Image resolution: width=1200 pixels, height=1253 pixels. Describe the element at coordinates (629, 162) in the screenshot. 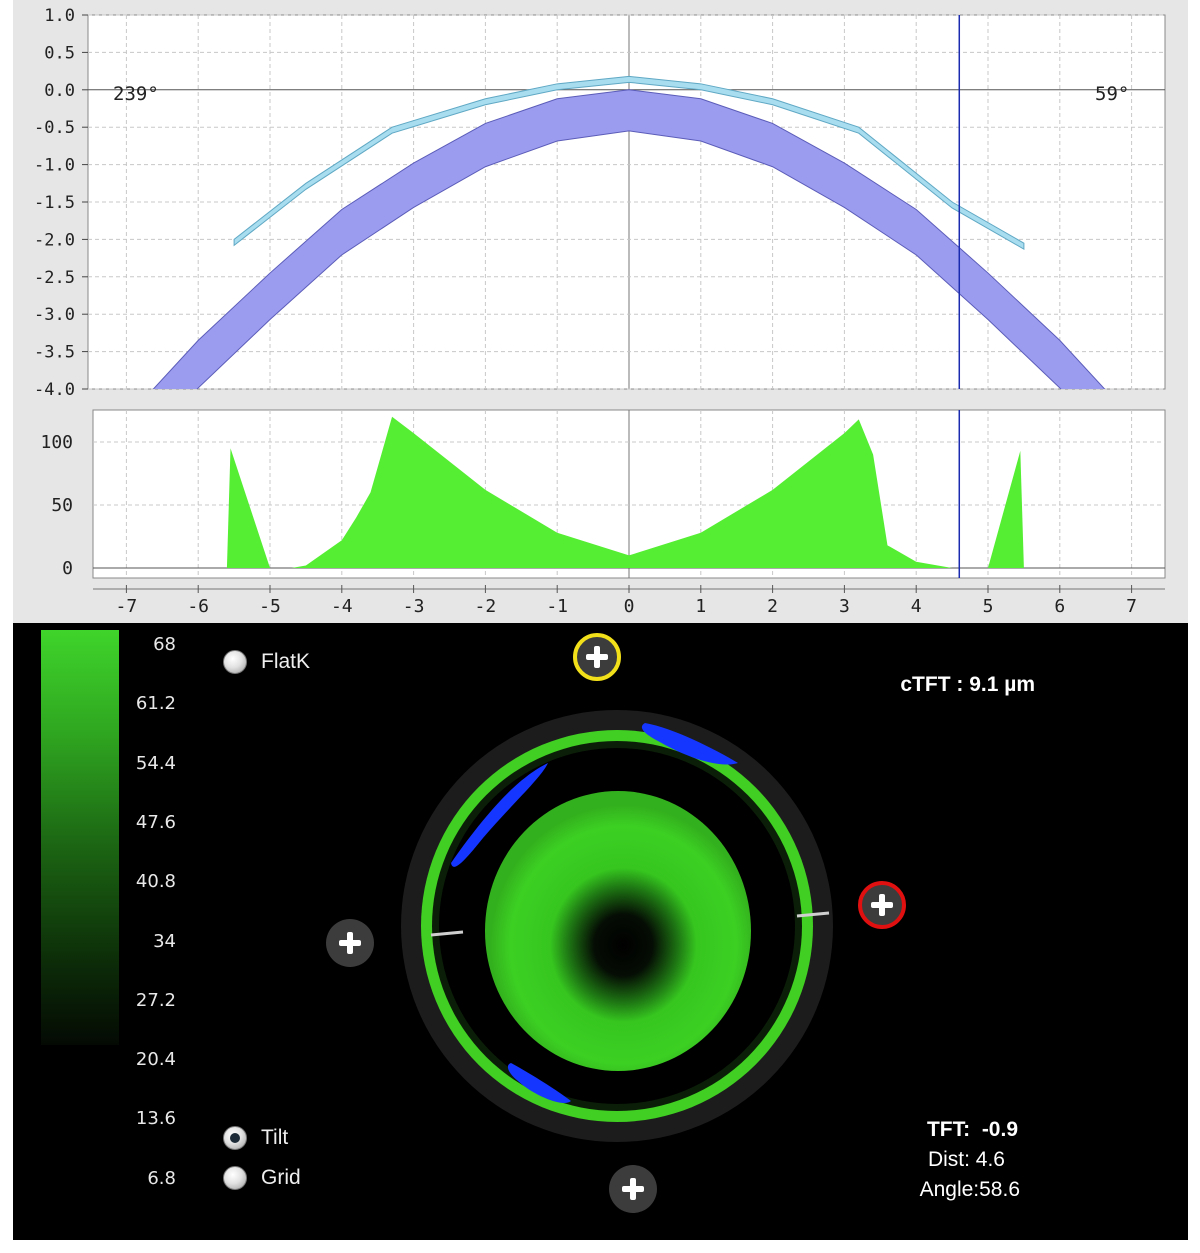

I see `lens-band` at that location.